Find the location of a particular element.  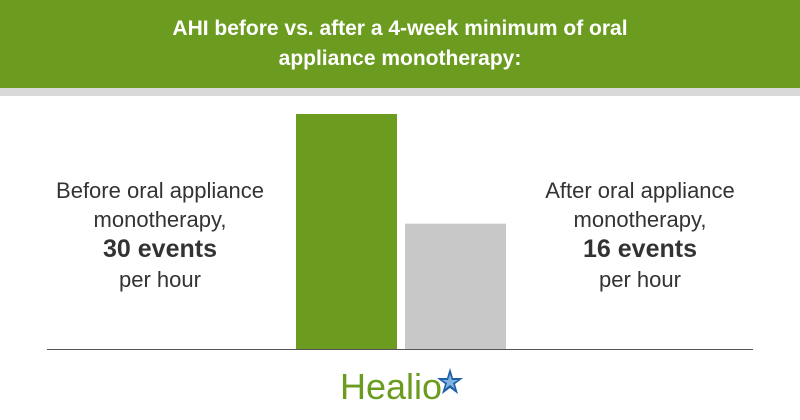

logo: Healio is located at coordinates (391, 386).